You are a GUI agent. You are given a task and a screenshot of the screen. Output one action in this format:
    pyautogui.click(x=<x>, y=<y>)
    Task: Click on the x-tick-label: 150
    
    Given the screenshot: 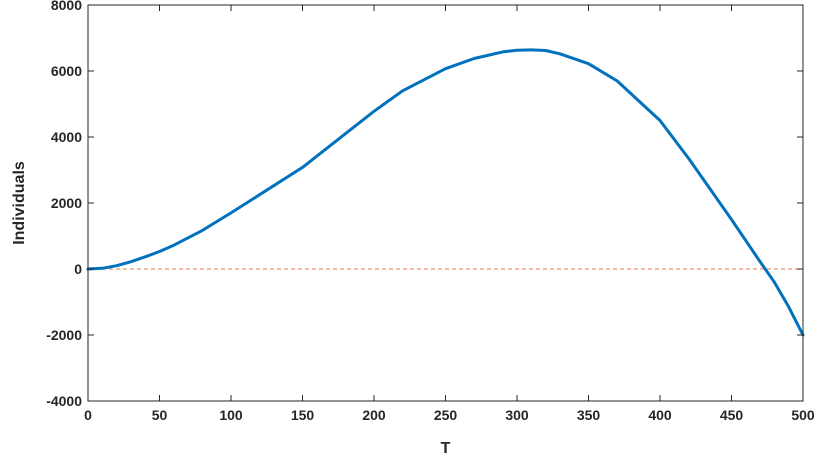 What is the action you would take?
    pyautogui.click(x=303, y=415)
    